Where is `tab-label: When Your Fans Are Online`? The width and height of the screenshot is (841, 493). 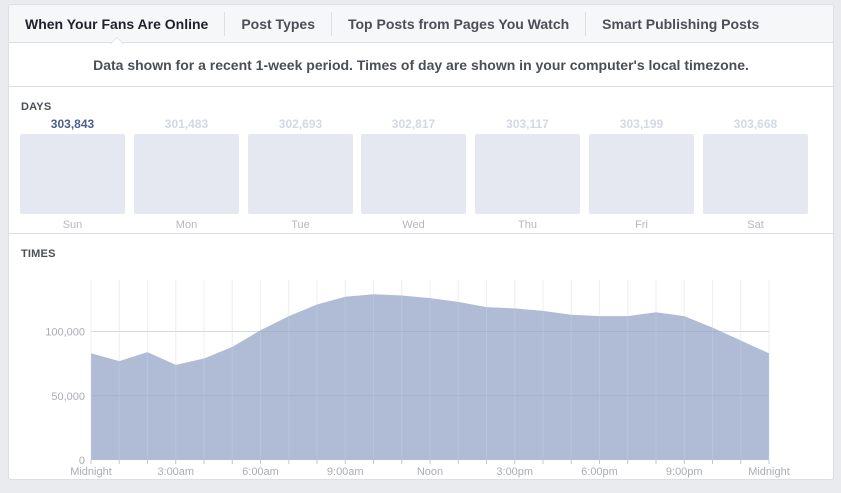
tab-label: When Your Fans Are Online is located at coordinates (117, 23).